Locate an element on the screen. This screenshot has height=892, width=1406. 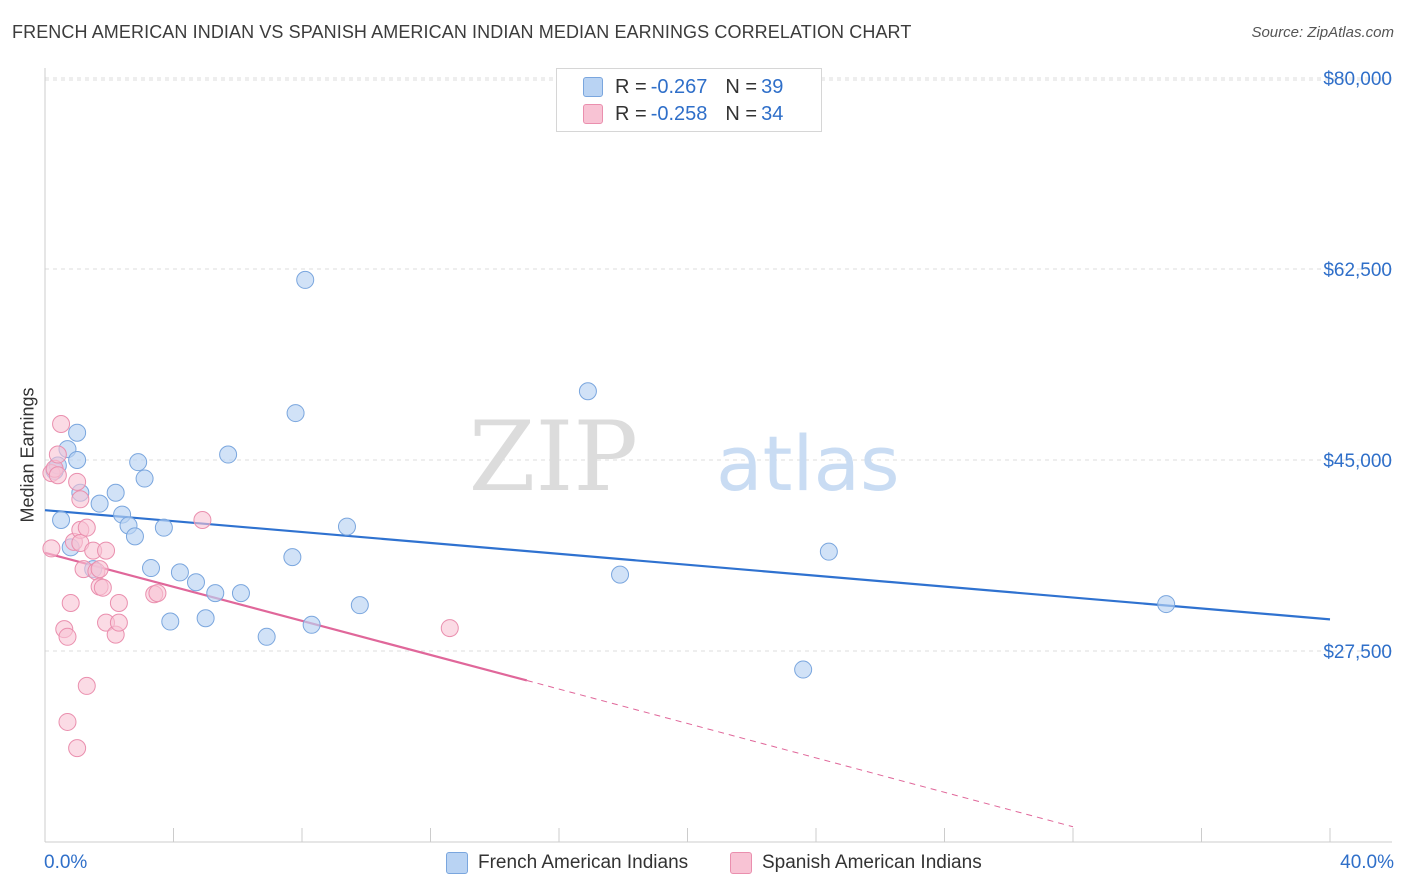
y-tick-labels: $27,500 $45,000 $62,500 $80,000 is located at coordinates (1357, 366).